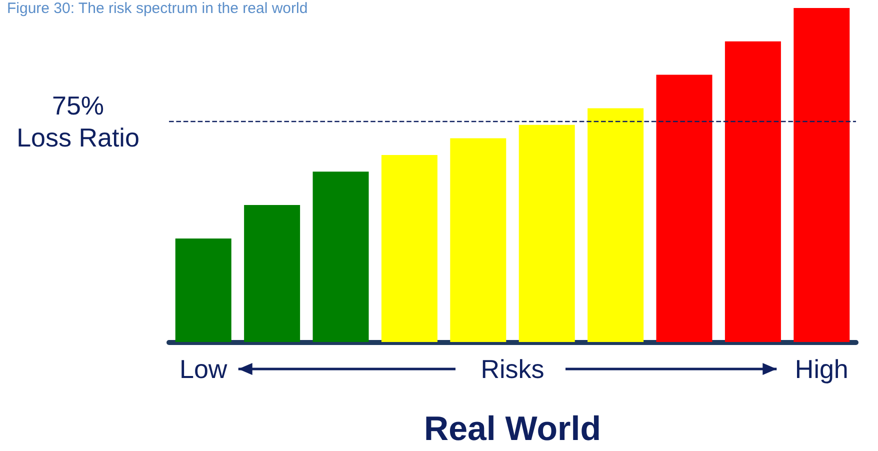  I want to click on text: High, so click(821, 369).